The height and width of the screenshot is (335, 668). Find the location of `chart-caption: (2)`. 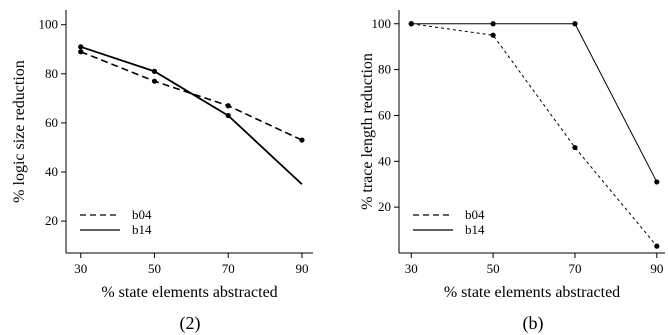

chart-caption: (2) is located at coordinates (190, 323).